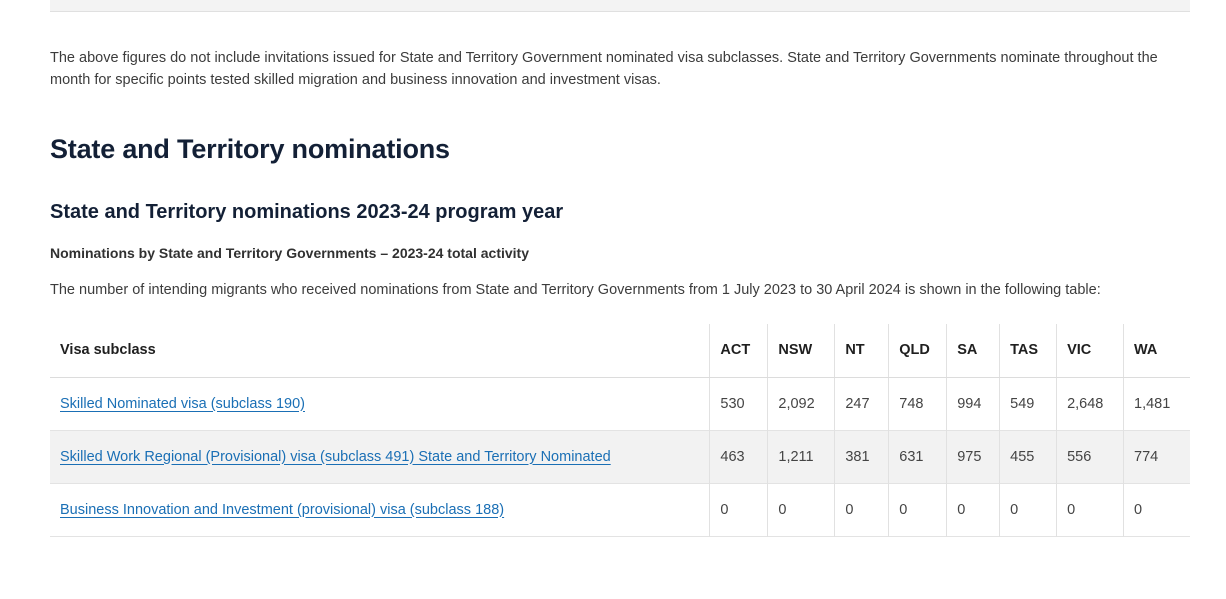  I want to click on act-value: 0, so click(738, 509).